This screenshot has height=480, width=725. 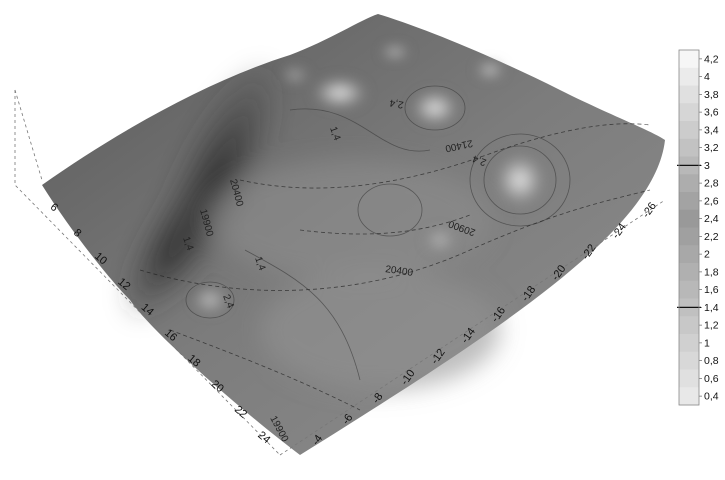 What do you see at coordinates (707, 343) in the screenshot?
I see `colorbar-label: 1` at bounding box center [707, 343].